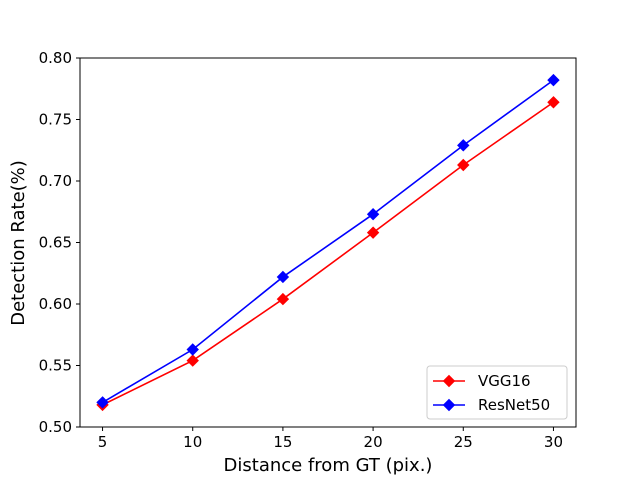 Image resolution: width=640 pixels, height=480 pixels. I want to click on x-tick-label: 15, so click(282, 442).